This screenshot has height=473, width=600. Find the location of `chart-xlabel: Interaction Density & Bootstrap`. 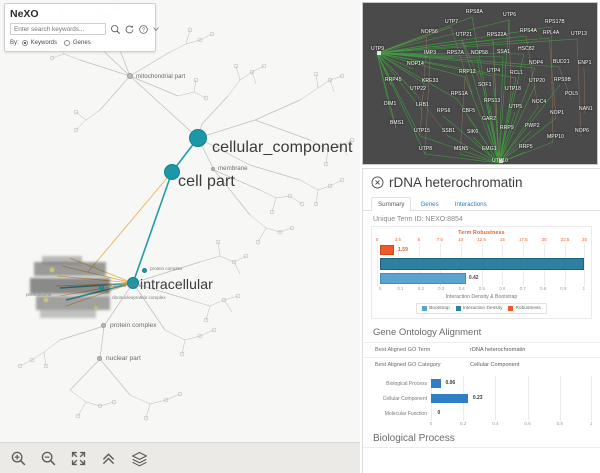

chart-xlabel: Interaction Density & Bootstrap is located at coordinates (481, 297).